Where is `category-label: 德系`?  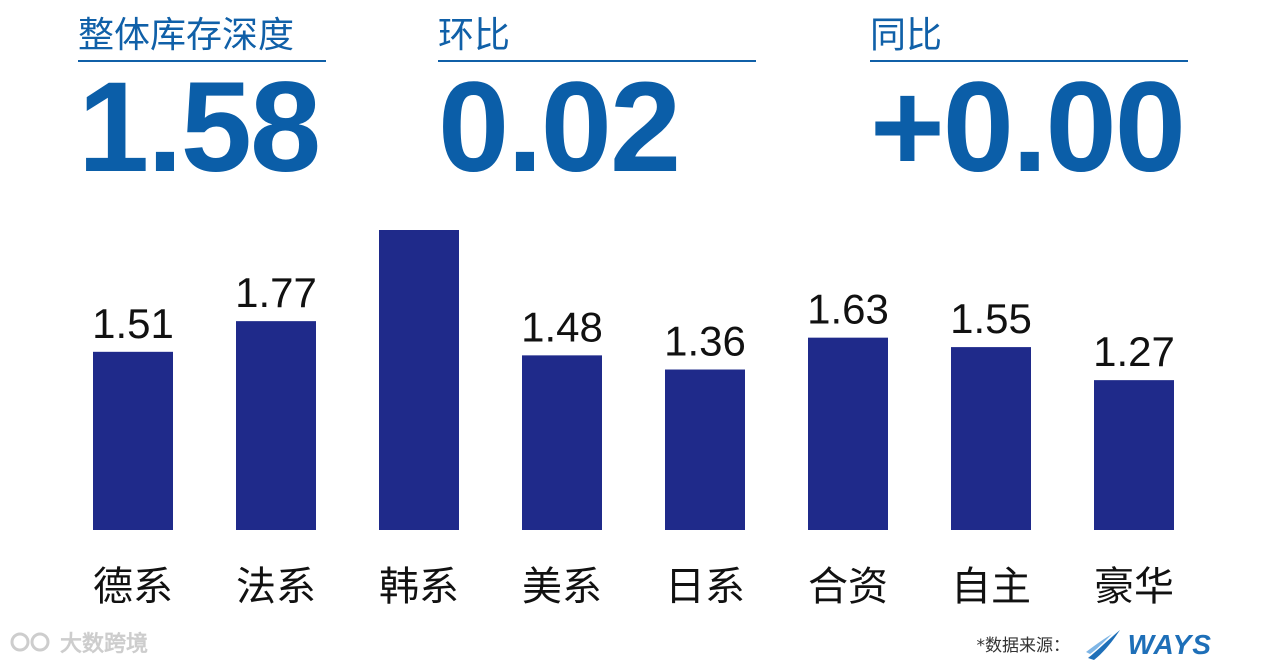 category-label: 德系 is located at coordinates (133, 587).